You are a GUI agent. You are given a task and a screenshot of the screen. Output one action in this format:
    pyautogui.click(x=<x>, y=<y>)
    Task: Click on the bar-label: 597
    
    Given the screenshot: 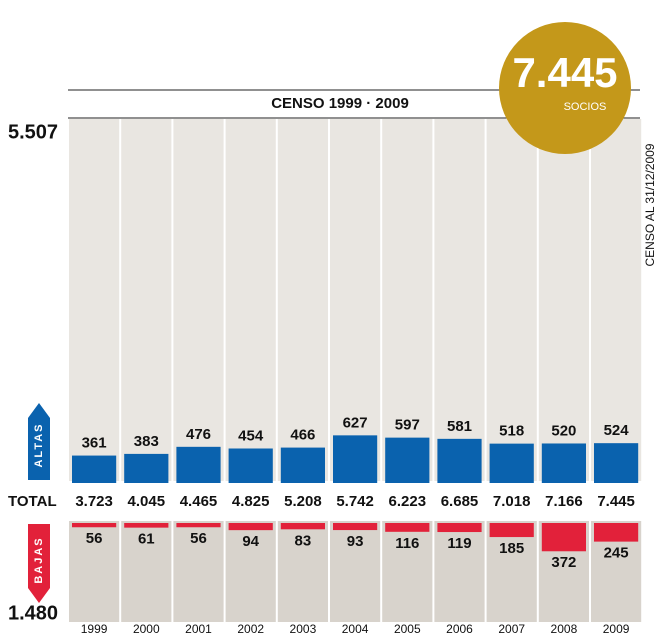 What is the action you would take?
    pyautogui.click(x=407, y=425)
    